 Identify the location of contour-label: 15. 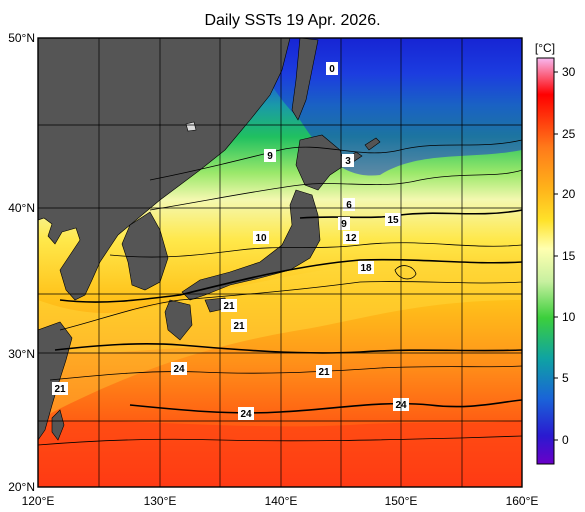
(393, 219).